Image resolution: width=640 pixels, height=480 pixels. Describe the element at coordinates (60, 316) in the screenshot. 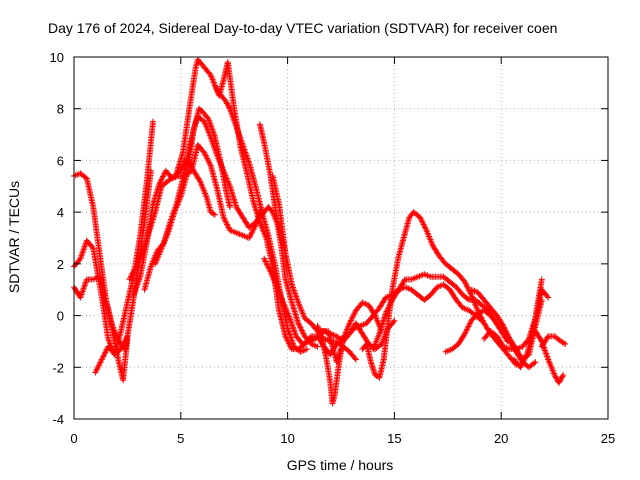

I see `y-tick-label: 0` at that location.